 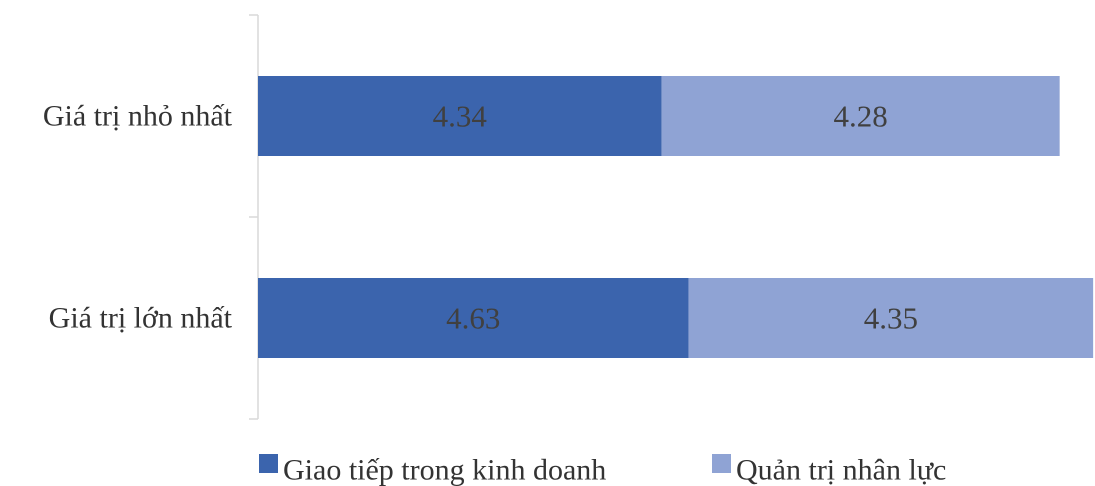 I want to click on data-label: 4.34, so click(x=460, y=116).